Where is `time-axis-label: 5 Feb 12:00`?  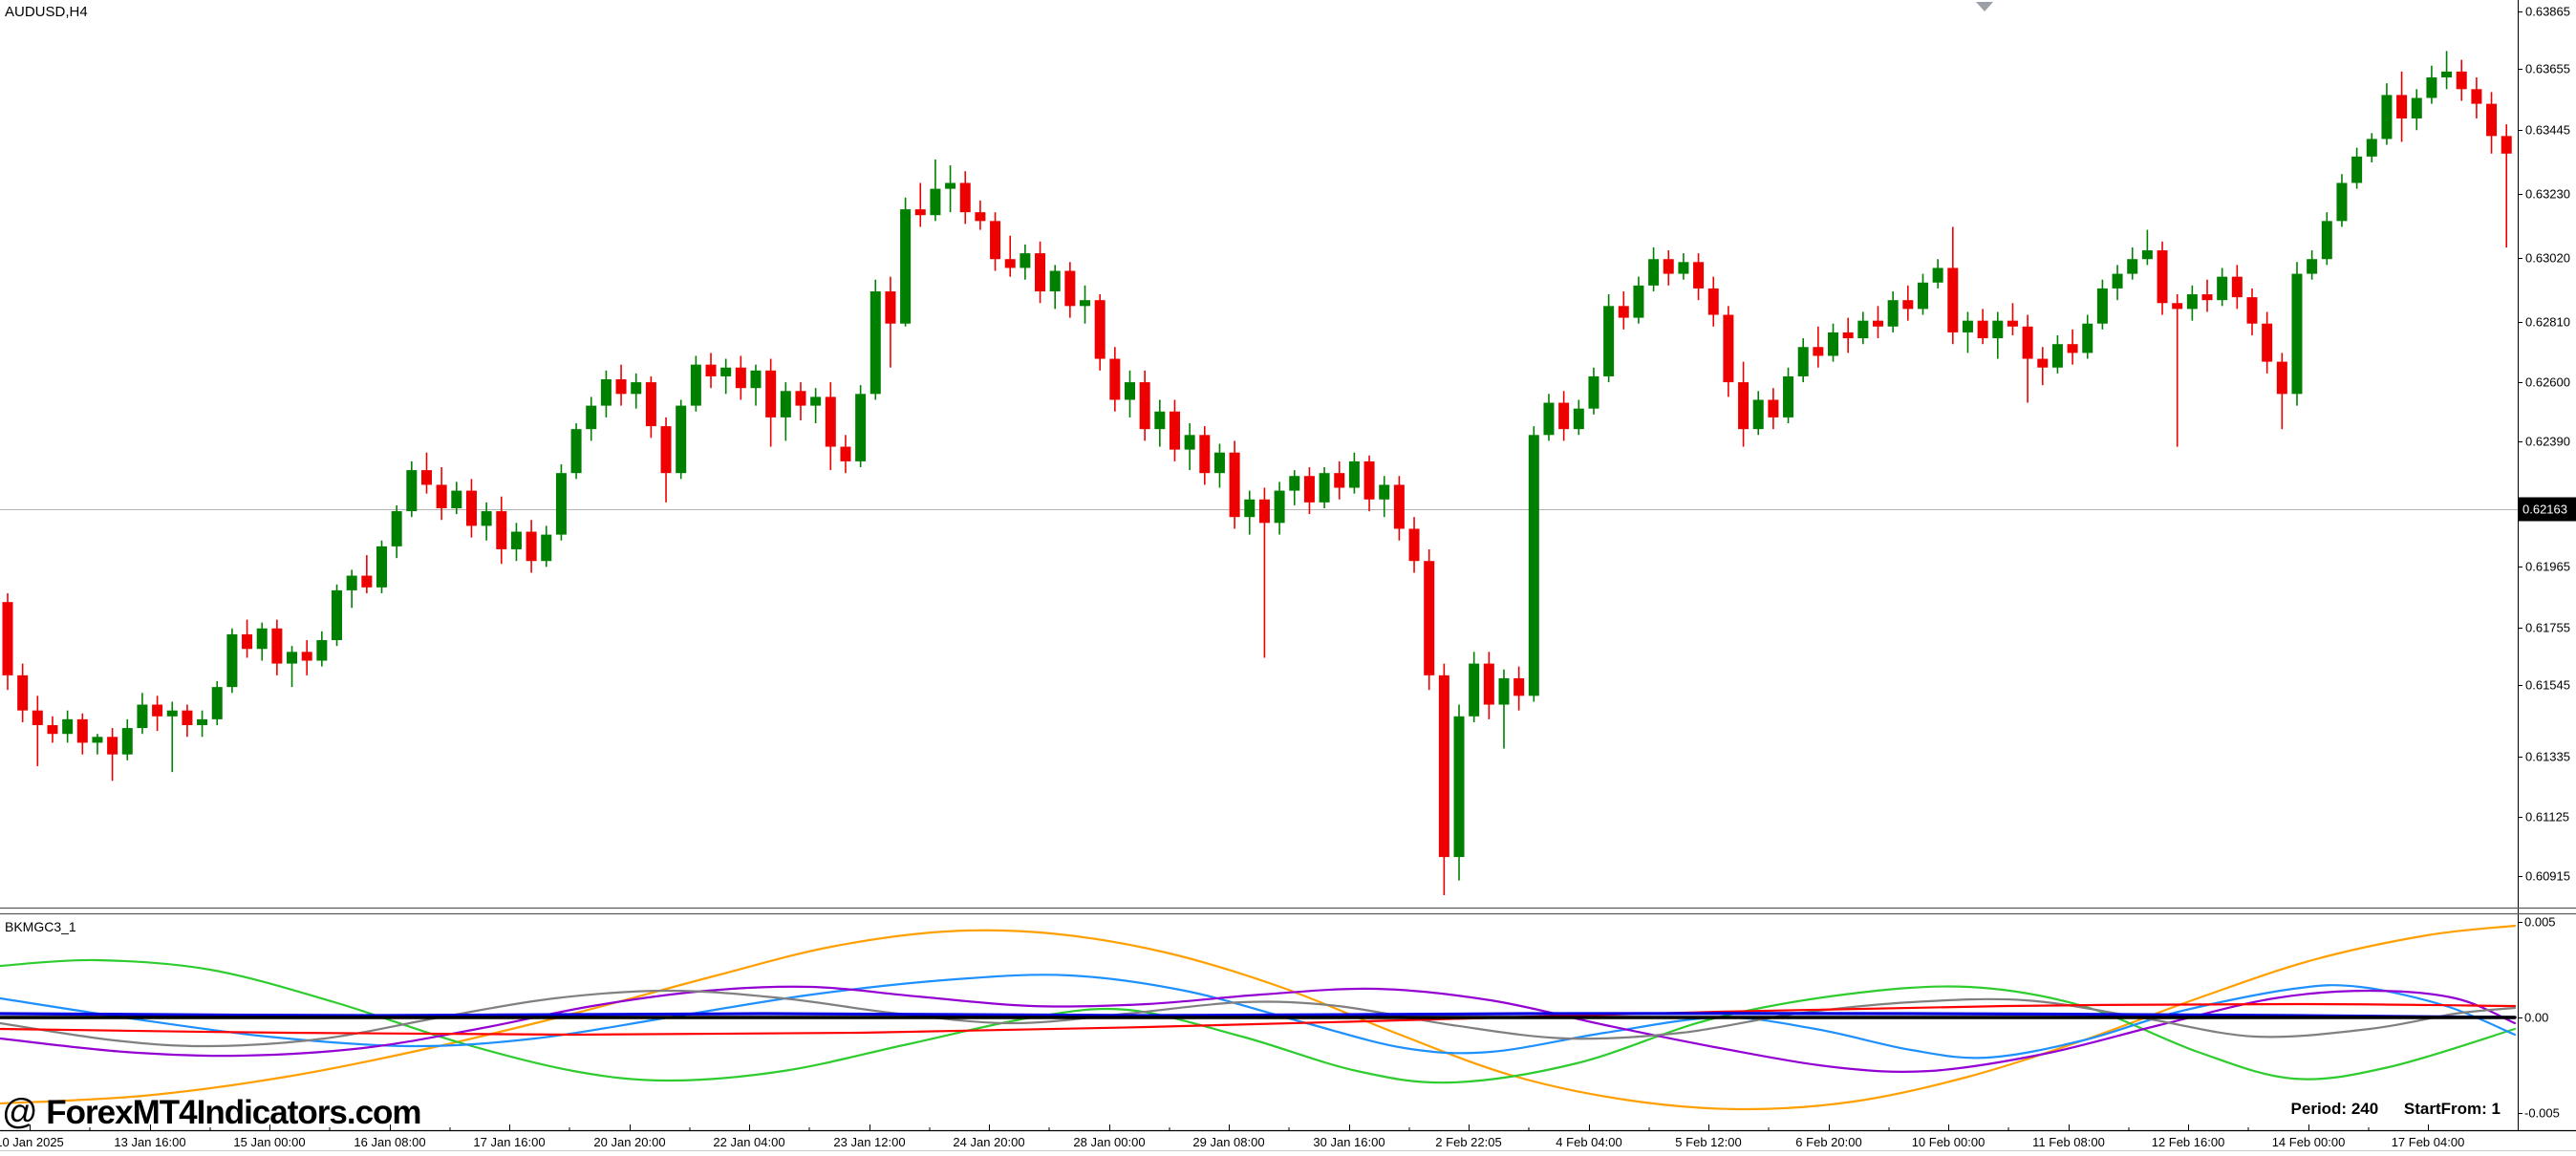
time-axis-label: 5 Feb 12:00 is located at coordinates (1708, 1142).